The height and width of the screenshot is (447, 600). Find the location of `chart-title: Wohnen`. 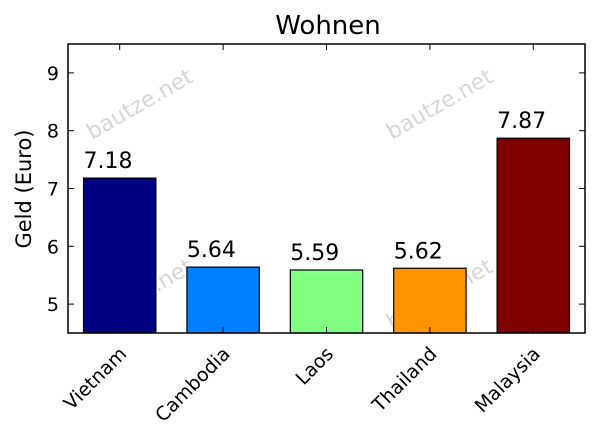

chart-title: Wohnen is located at coordinates (328, 26).